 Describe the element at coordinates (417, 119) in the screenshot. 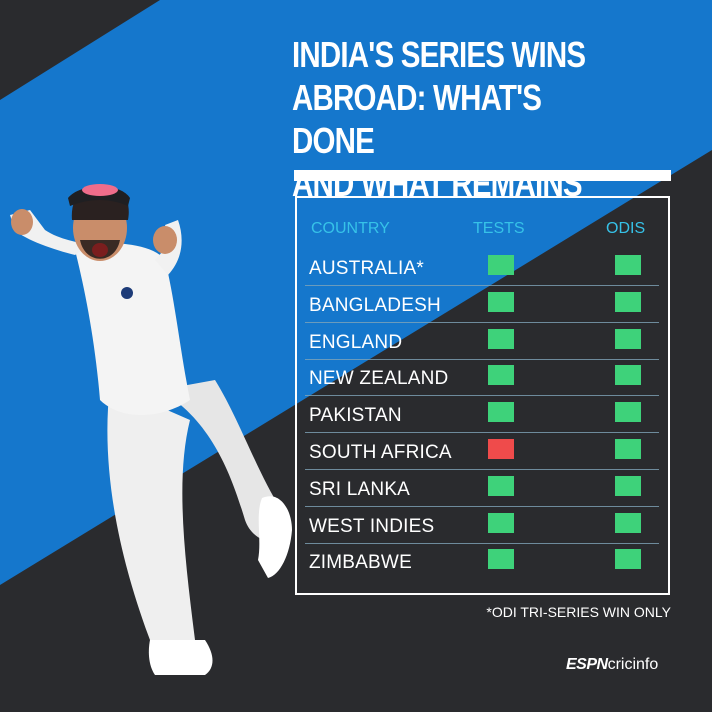

I see `title-line-2: ABROAD: WHAT'S DONE` at that location.